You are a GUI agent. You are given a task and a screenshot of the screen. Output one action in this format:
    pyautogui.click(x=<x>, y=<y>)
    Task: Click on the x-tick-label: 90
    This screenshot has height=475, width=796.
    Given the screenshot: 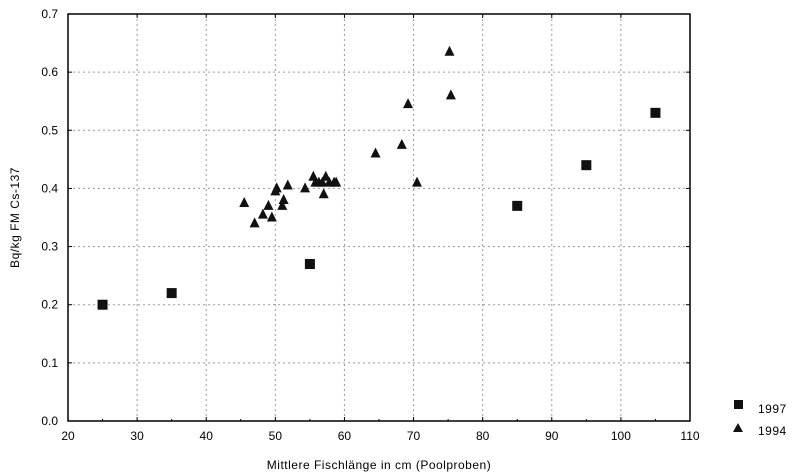 What is the action you would take?
    pyautogui.click(x=552, y=436)
    